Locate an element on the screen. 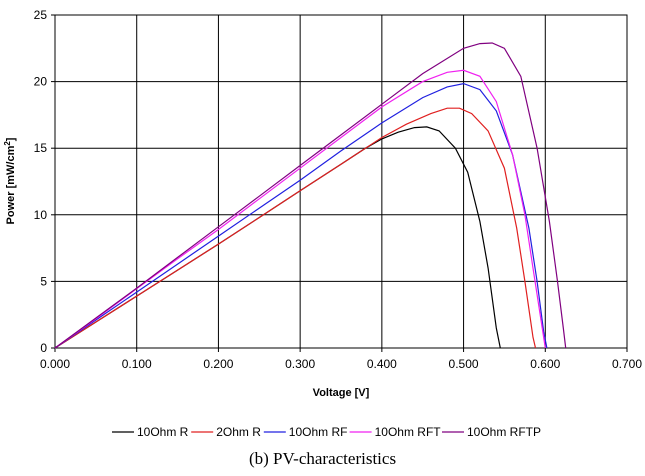 Image resolution: width=645 pixels, height=476 pixels. y-tick-labels: 0 5 10 15 20 25 is located at coordinates (41, 181).